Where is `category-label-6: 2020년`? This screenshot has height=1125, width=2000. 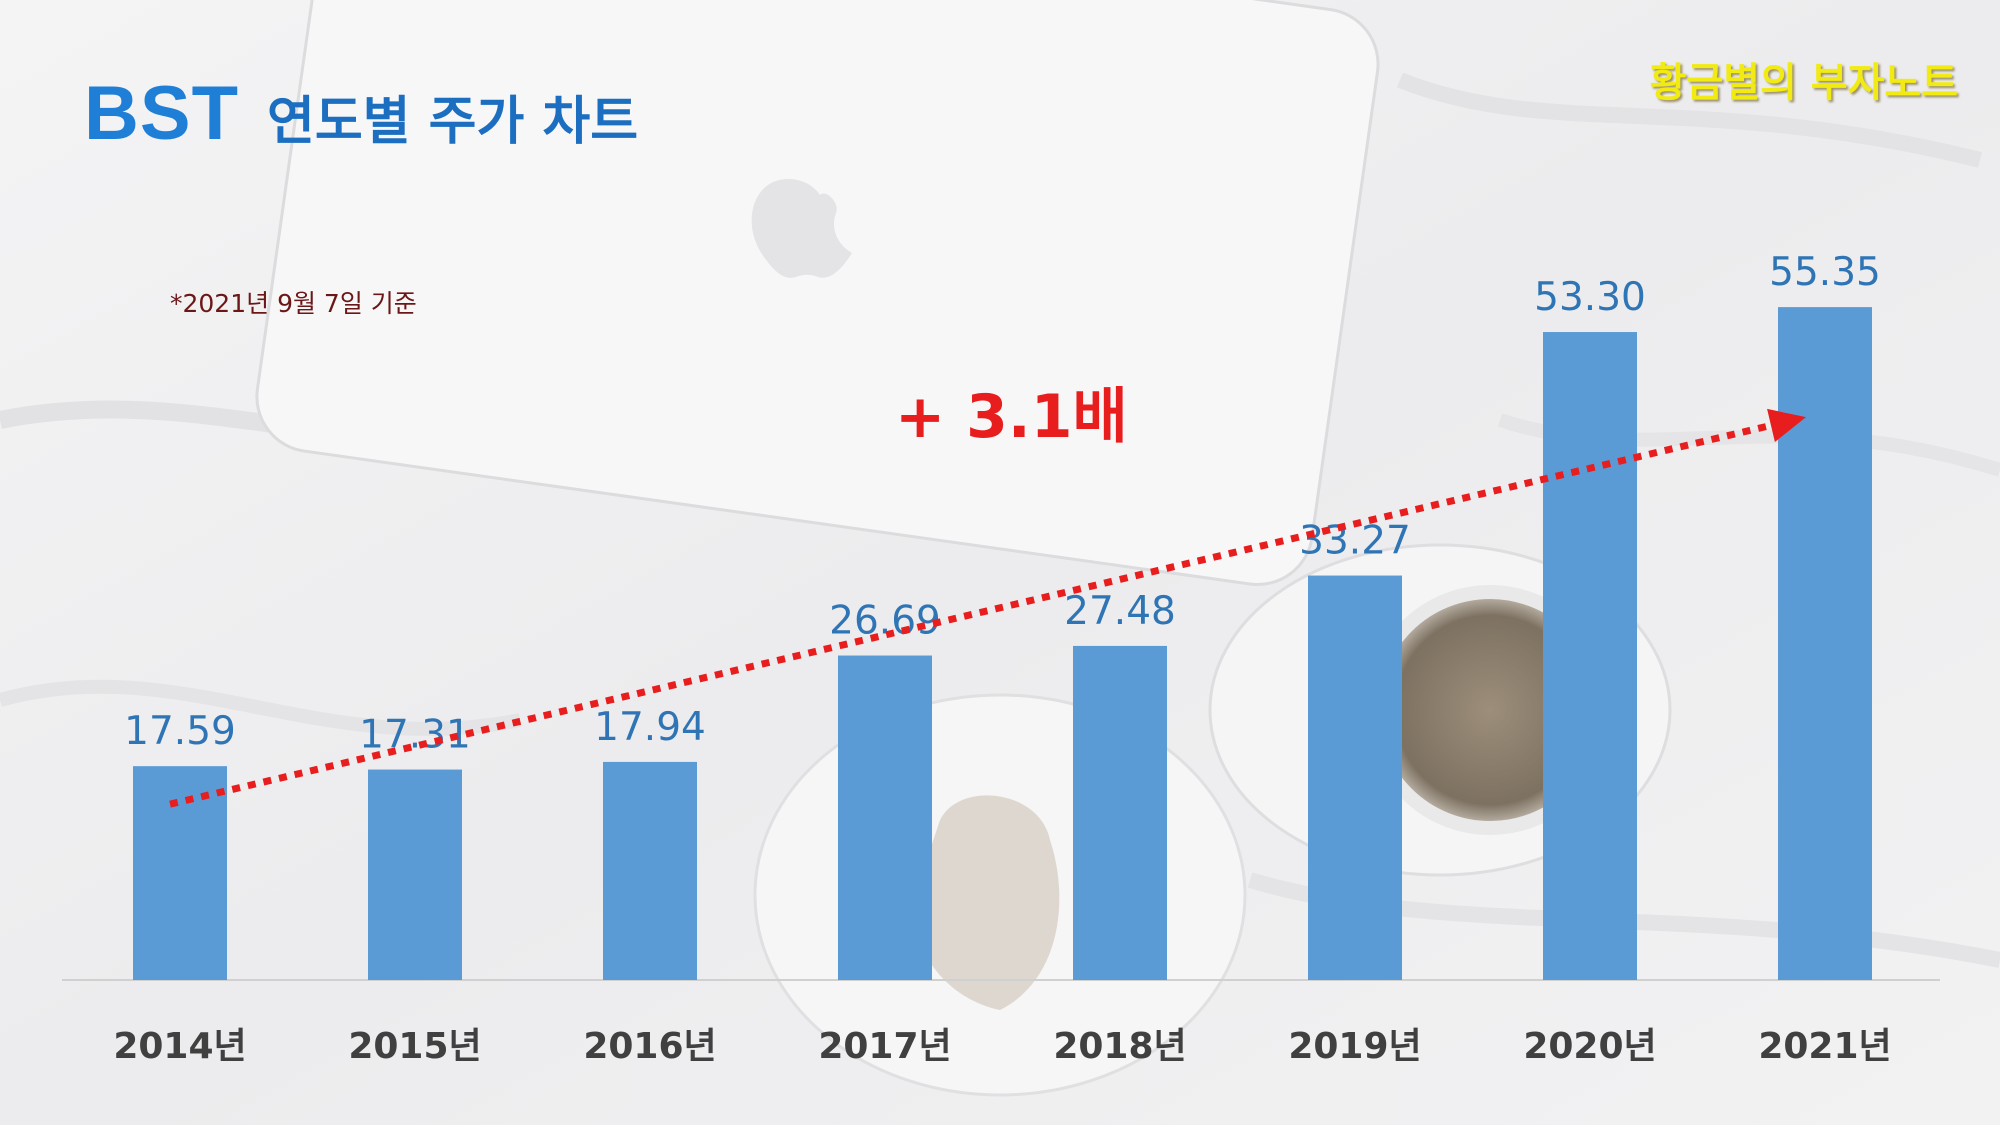
category-label-6: 2020년 is located at coordinates (1589, 1046).